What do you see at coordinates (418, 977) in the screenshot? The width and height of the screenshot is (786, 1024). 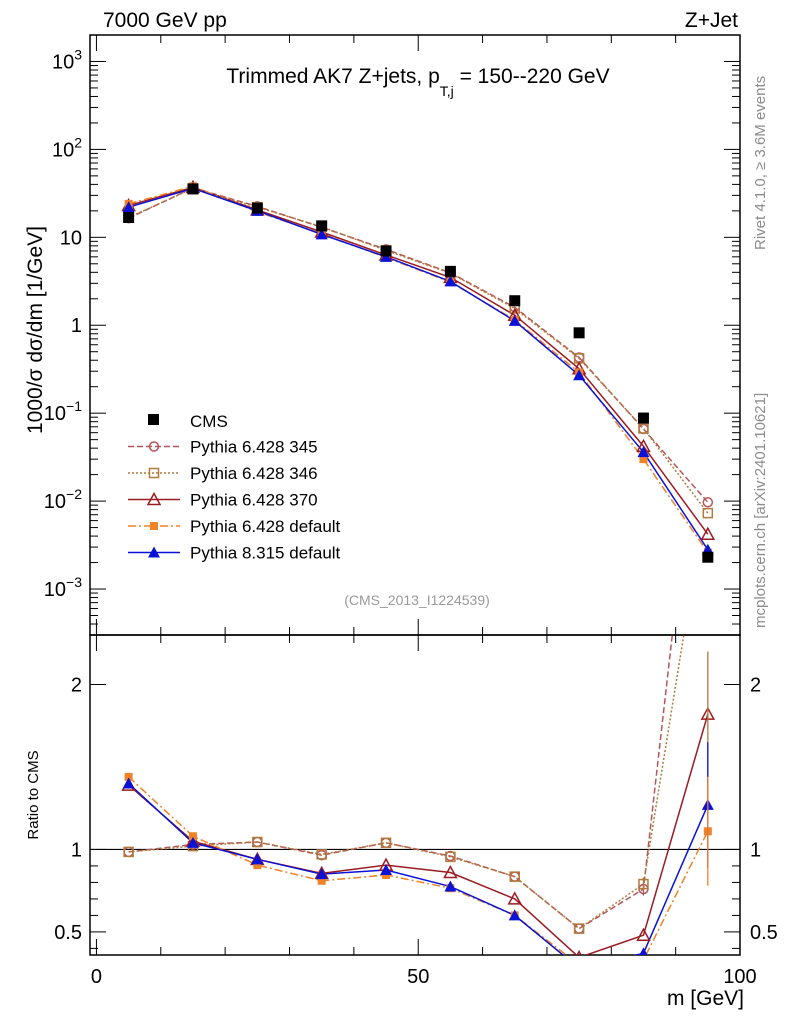 I see `x-tick-label: 50` at bounding box center [418, 977].